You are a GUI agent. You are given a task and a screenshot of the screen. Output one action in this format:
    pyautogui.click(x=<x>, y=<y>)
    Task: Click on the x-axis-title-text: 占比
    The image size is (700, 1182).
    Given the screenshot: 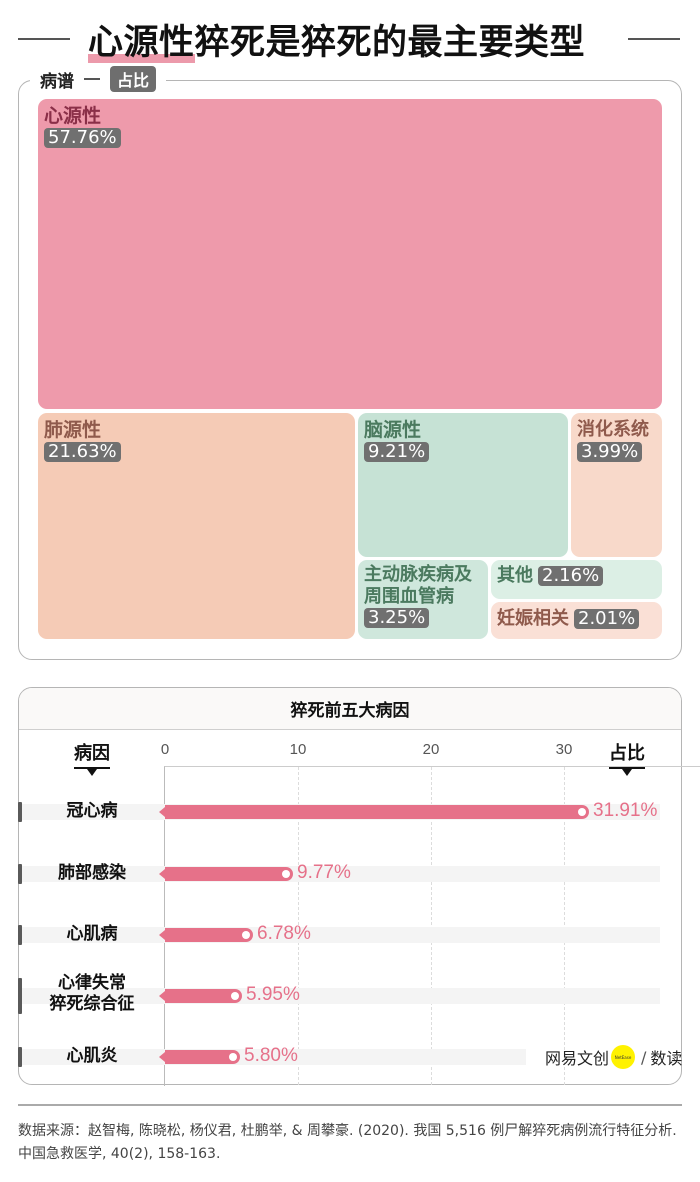 What is the action you would take?
    pyautogui.click(x=627, y=753)
    